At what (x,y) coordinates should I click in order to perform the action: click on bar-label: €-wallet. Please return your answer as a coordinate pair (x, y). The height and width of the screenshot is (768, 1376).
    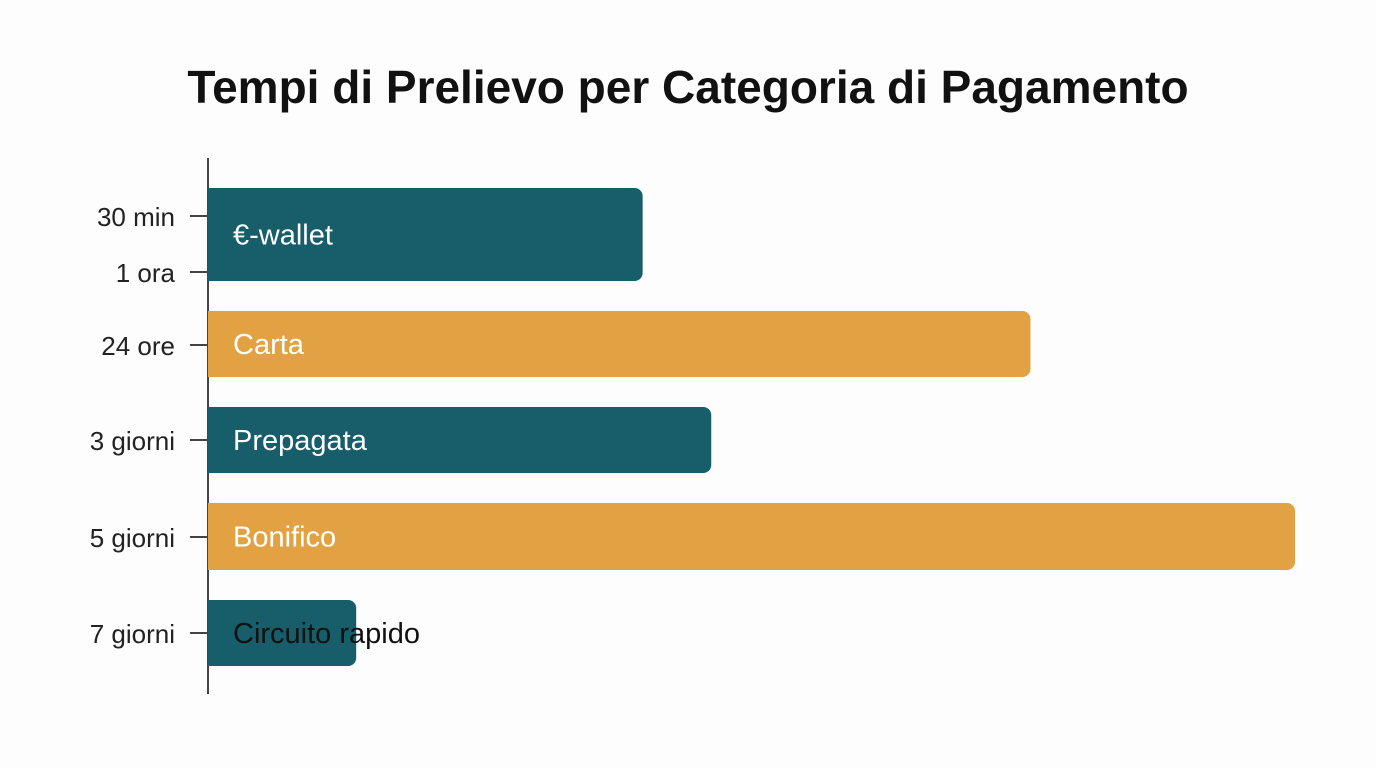
    Looking at the image, I should click on (283, 236).